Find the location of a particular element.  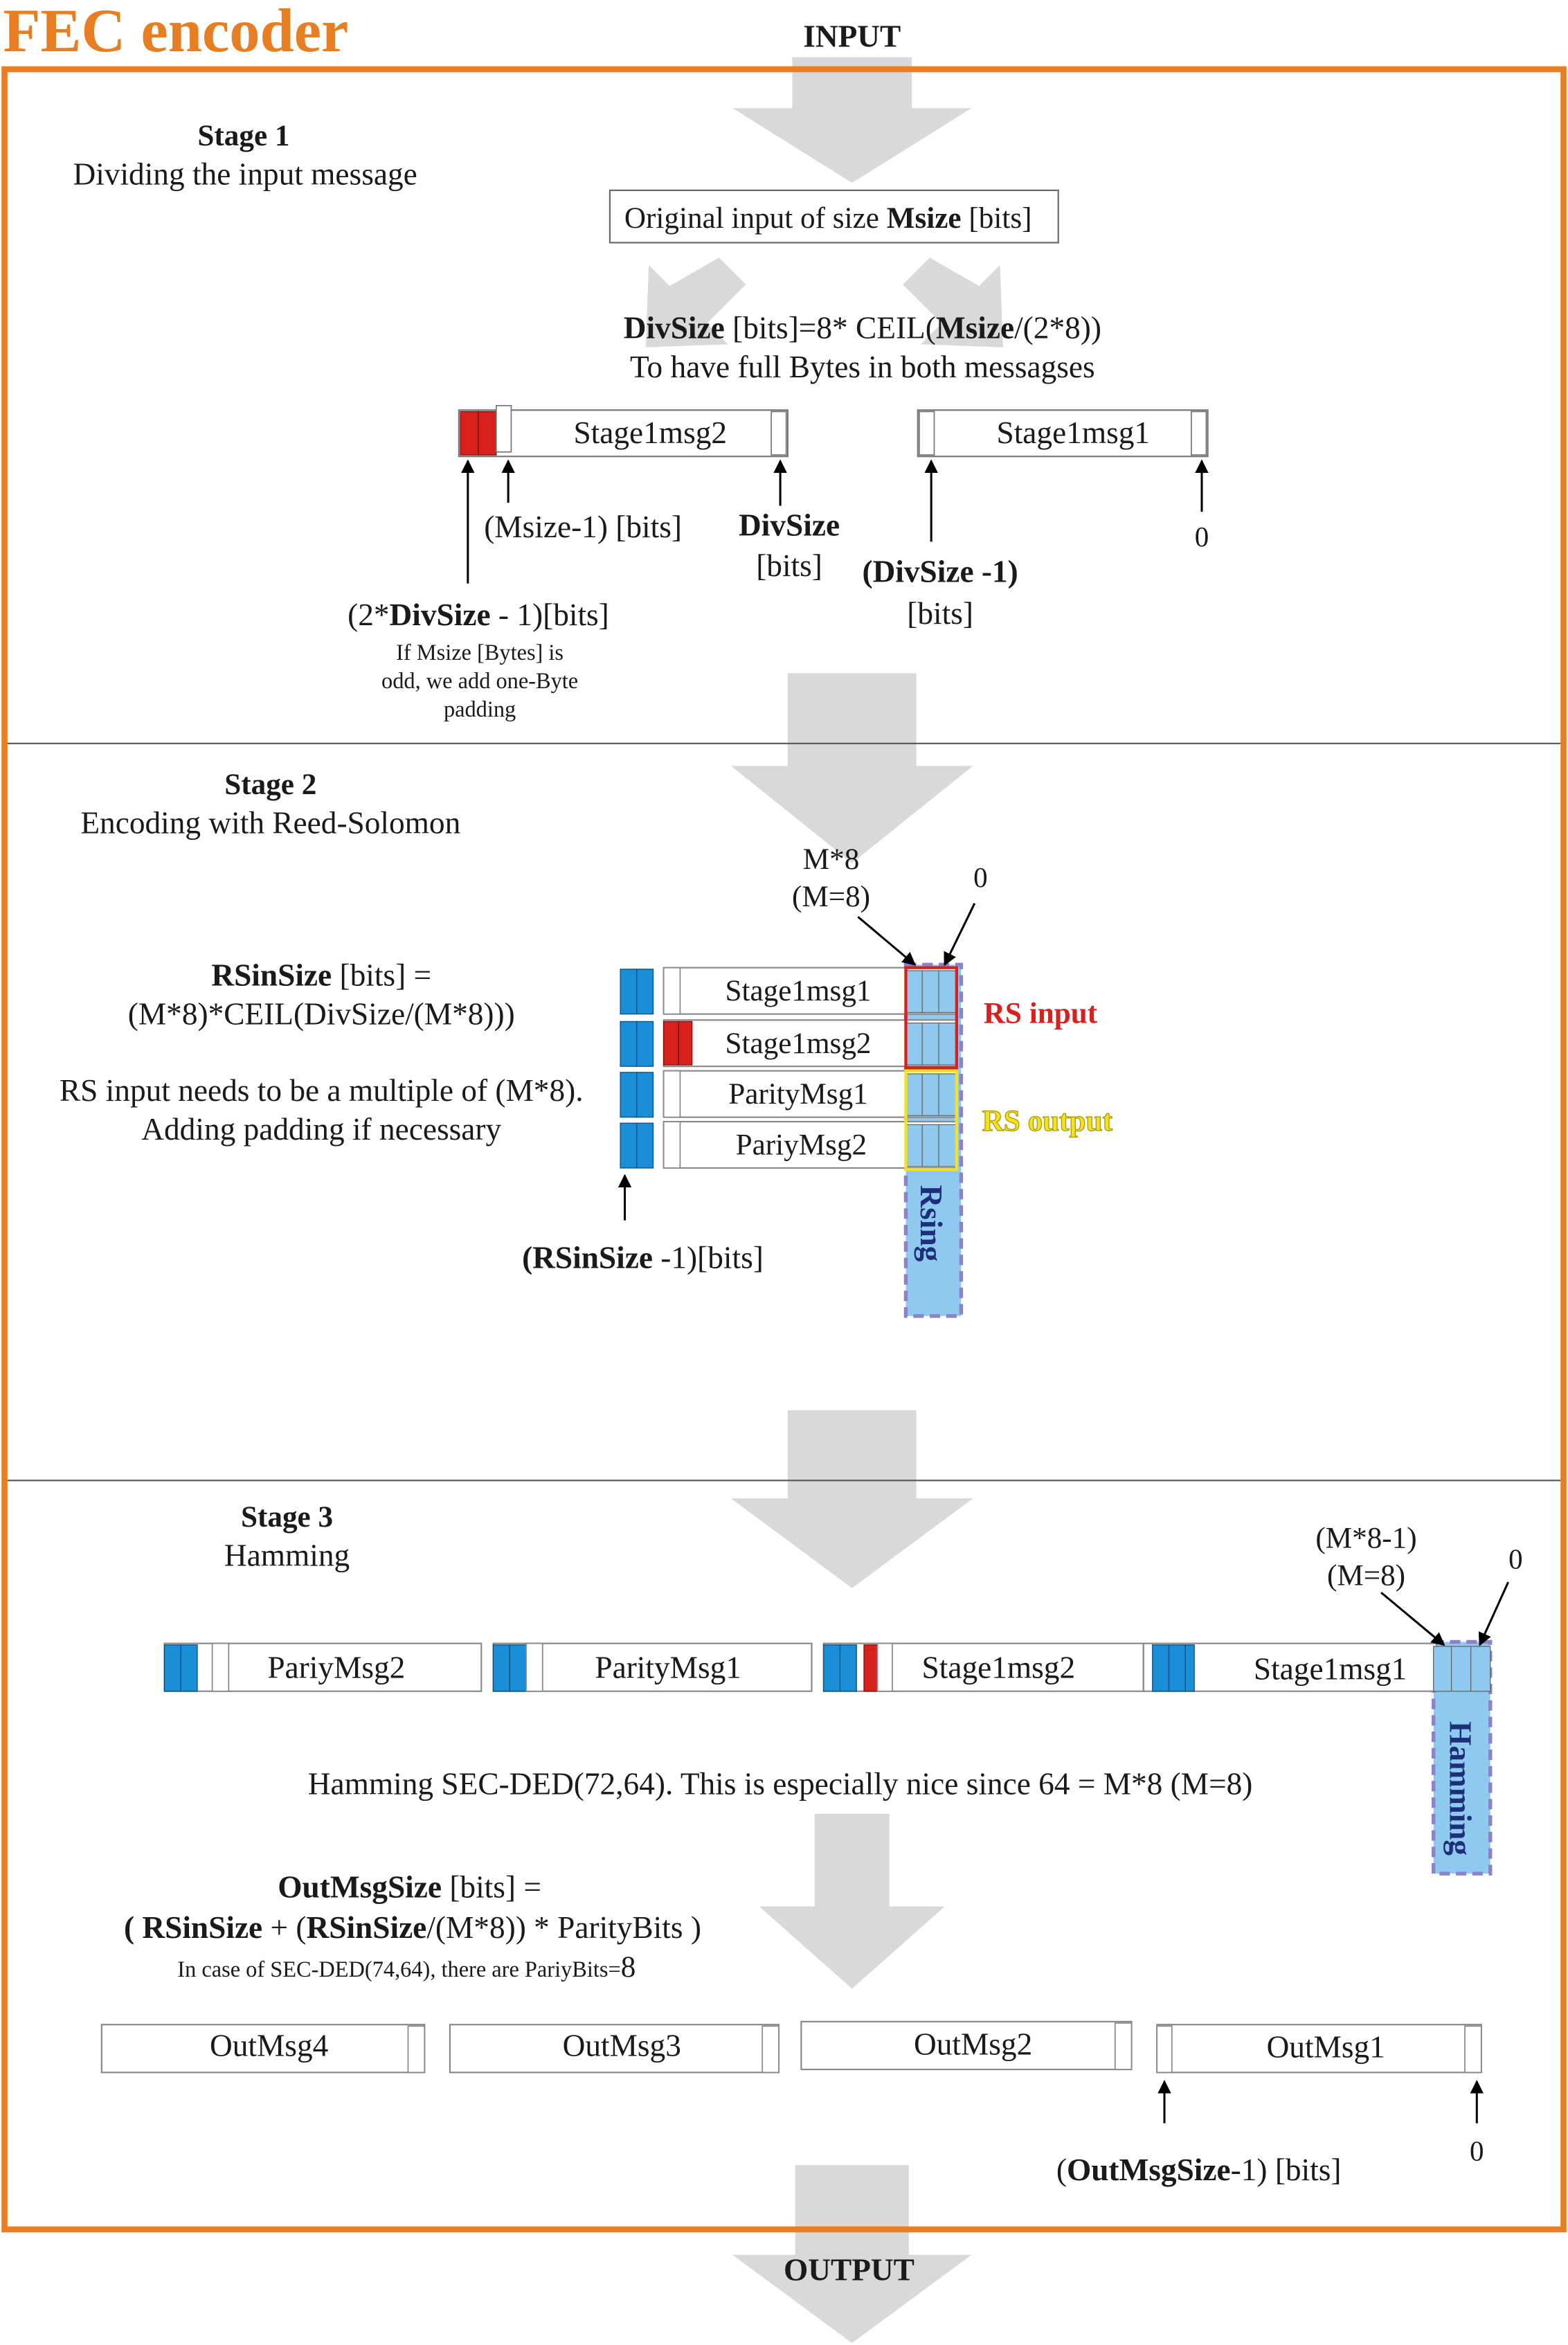

stage1-pointer-arrows is located at coordinates (835, 521).